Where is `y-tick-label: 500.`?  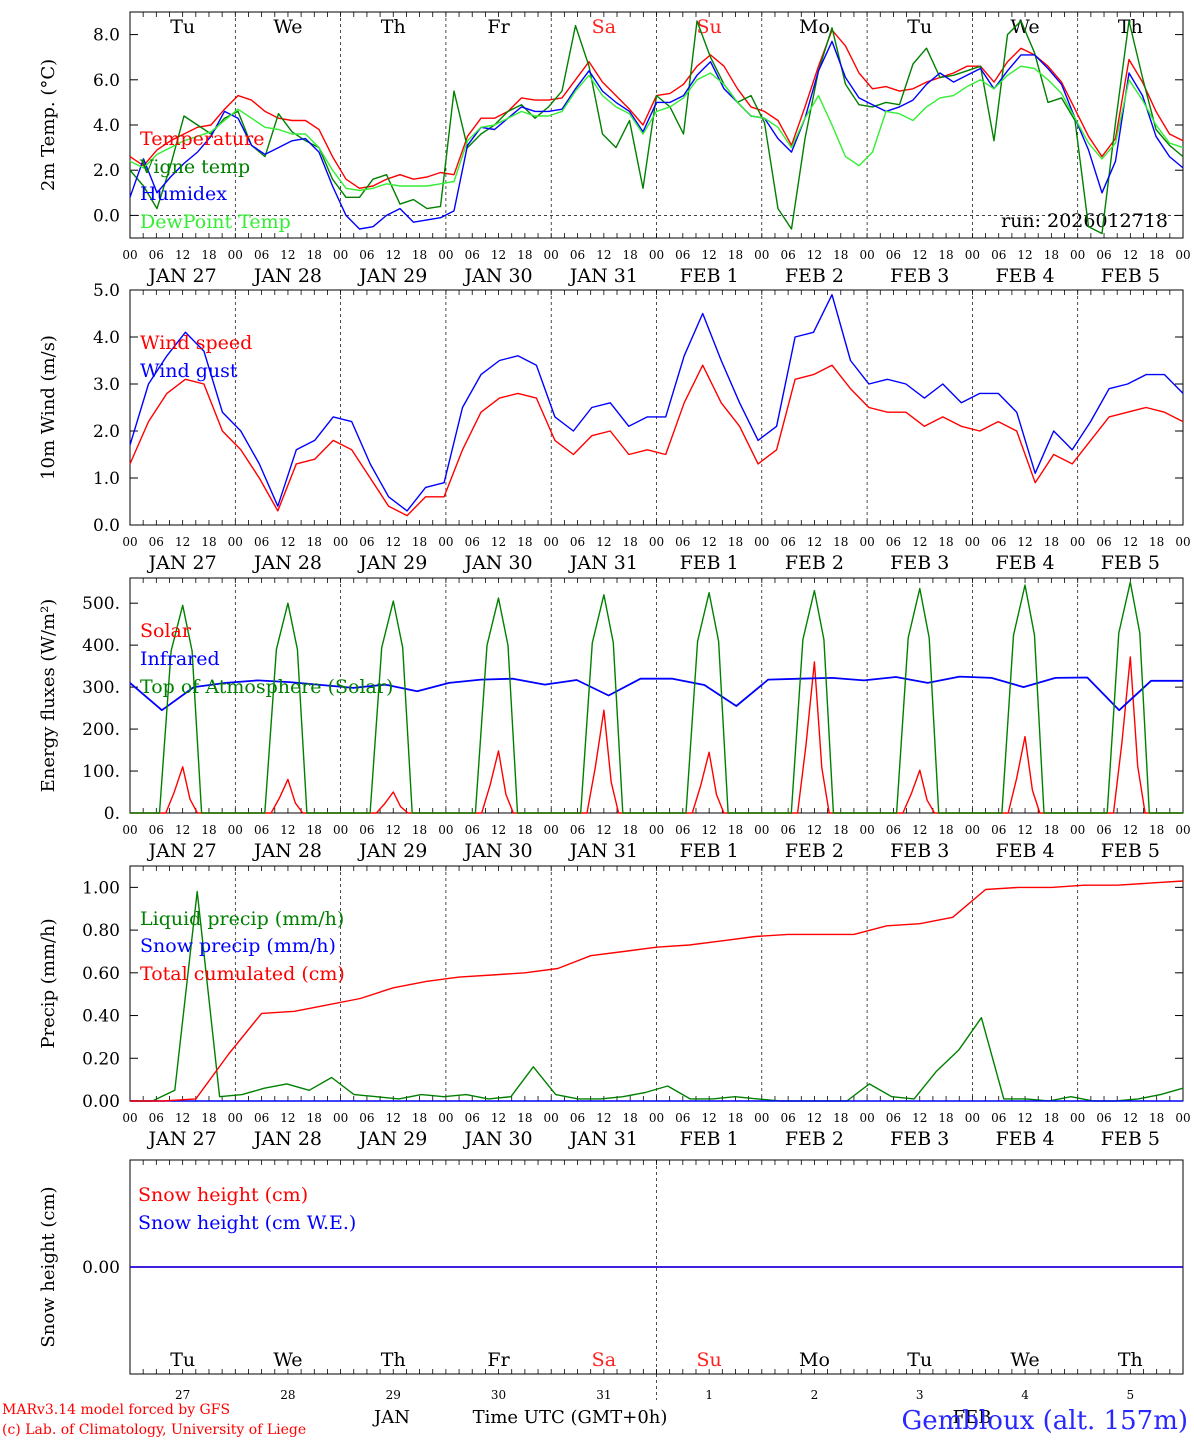 y-tick-label: 500. is located at coordinates (101, 604).